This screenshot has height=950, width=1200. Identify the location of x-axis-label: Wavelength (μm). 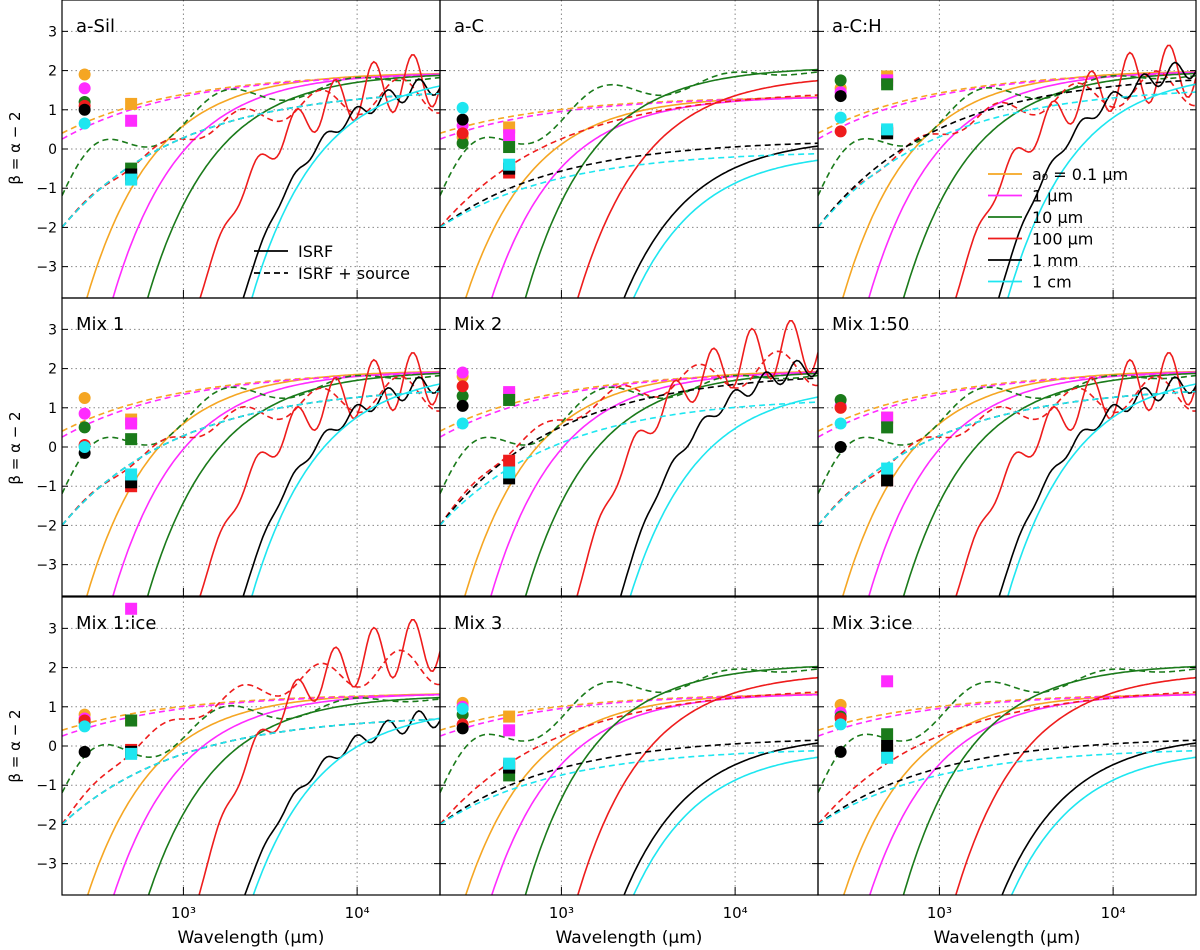
(251, 938).